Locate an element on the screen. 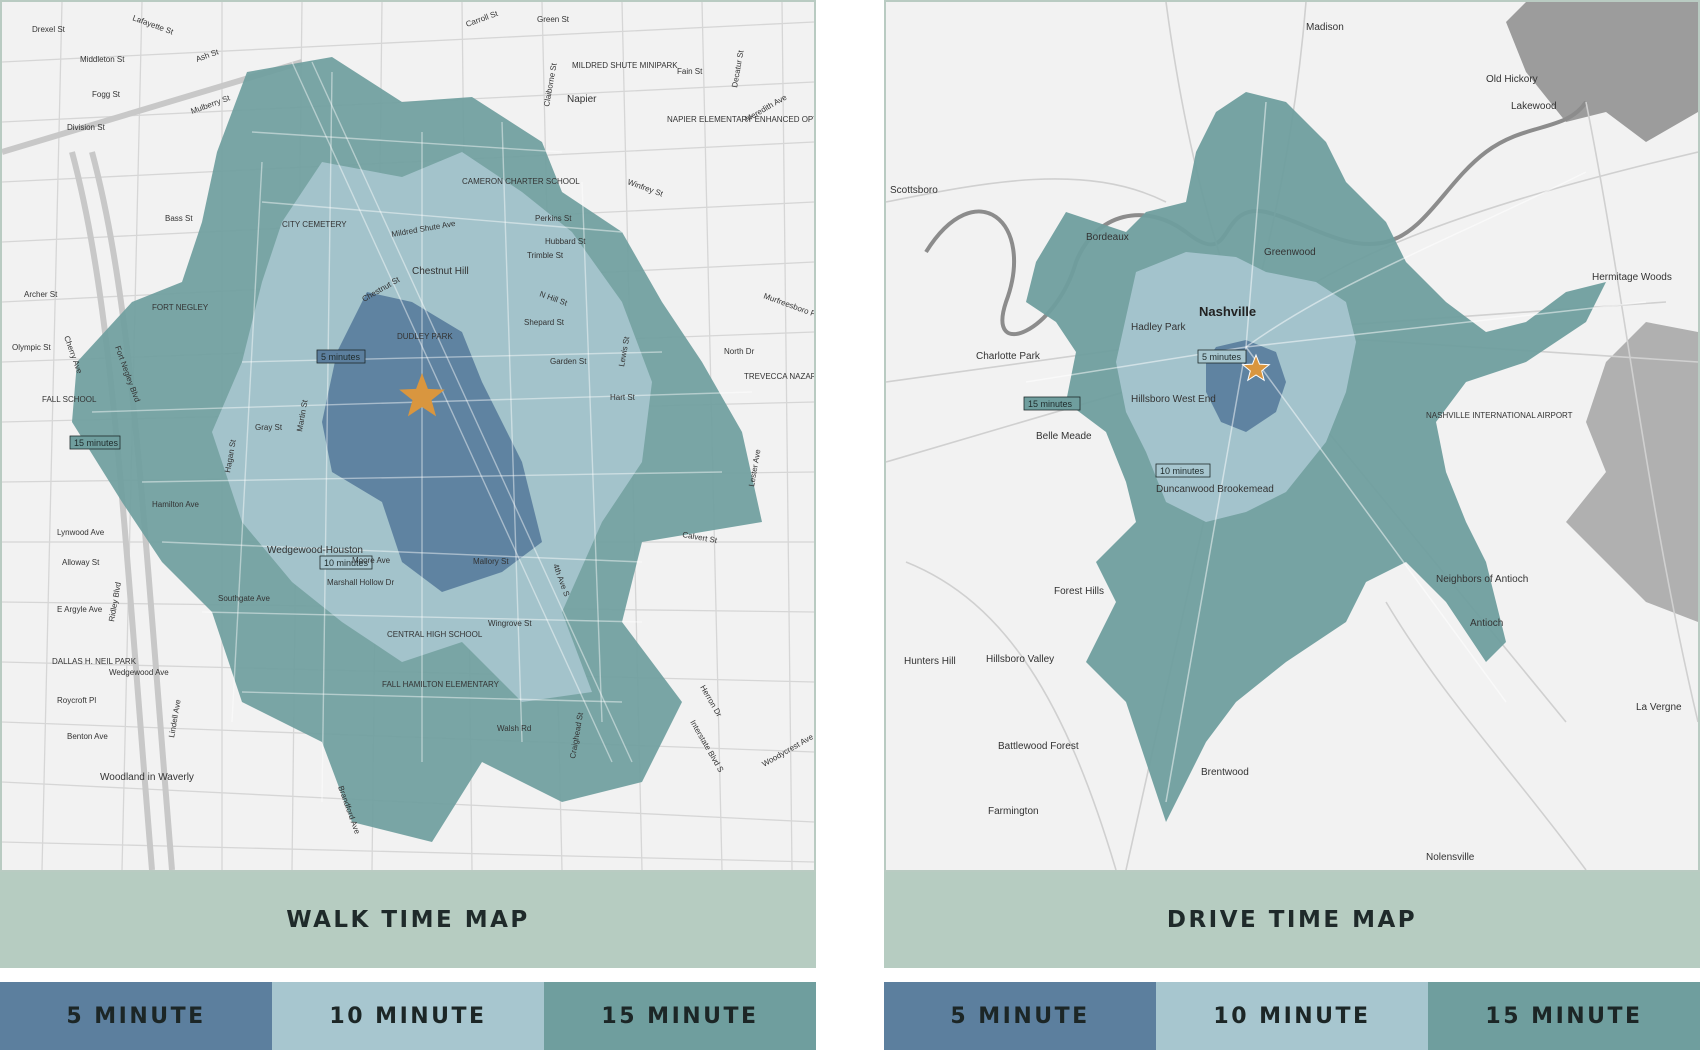 The image size is (1700, 1050). walk-map-label: MILDRED SHUTE MINIPARK is located at coordinates (625, 65).